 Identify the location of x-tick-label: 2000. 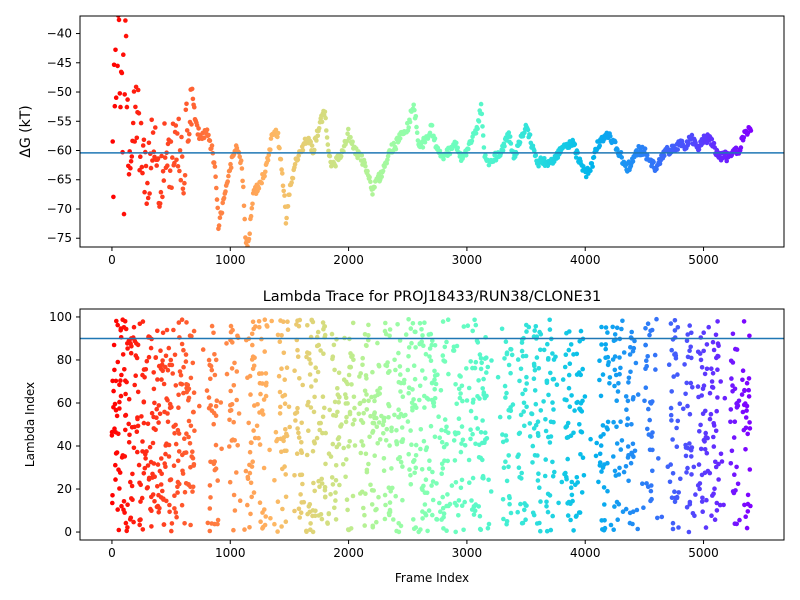
(348, 553).